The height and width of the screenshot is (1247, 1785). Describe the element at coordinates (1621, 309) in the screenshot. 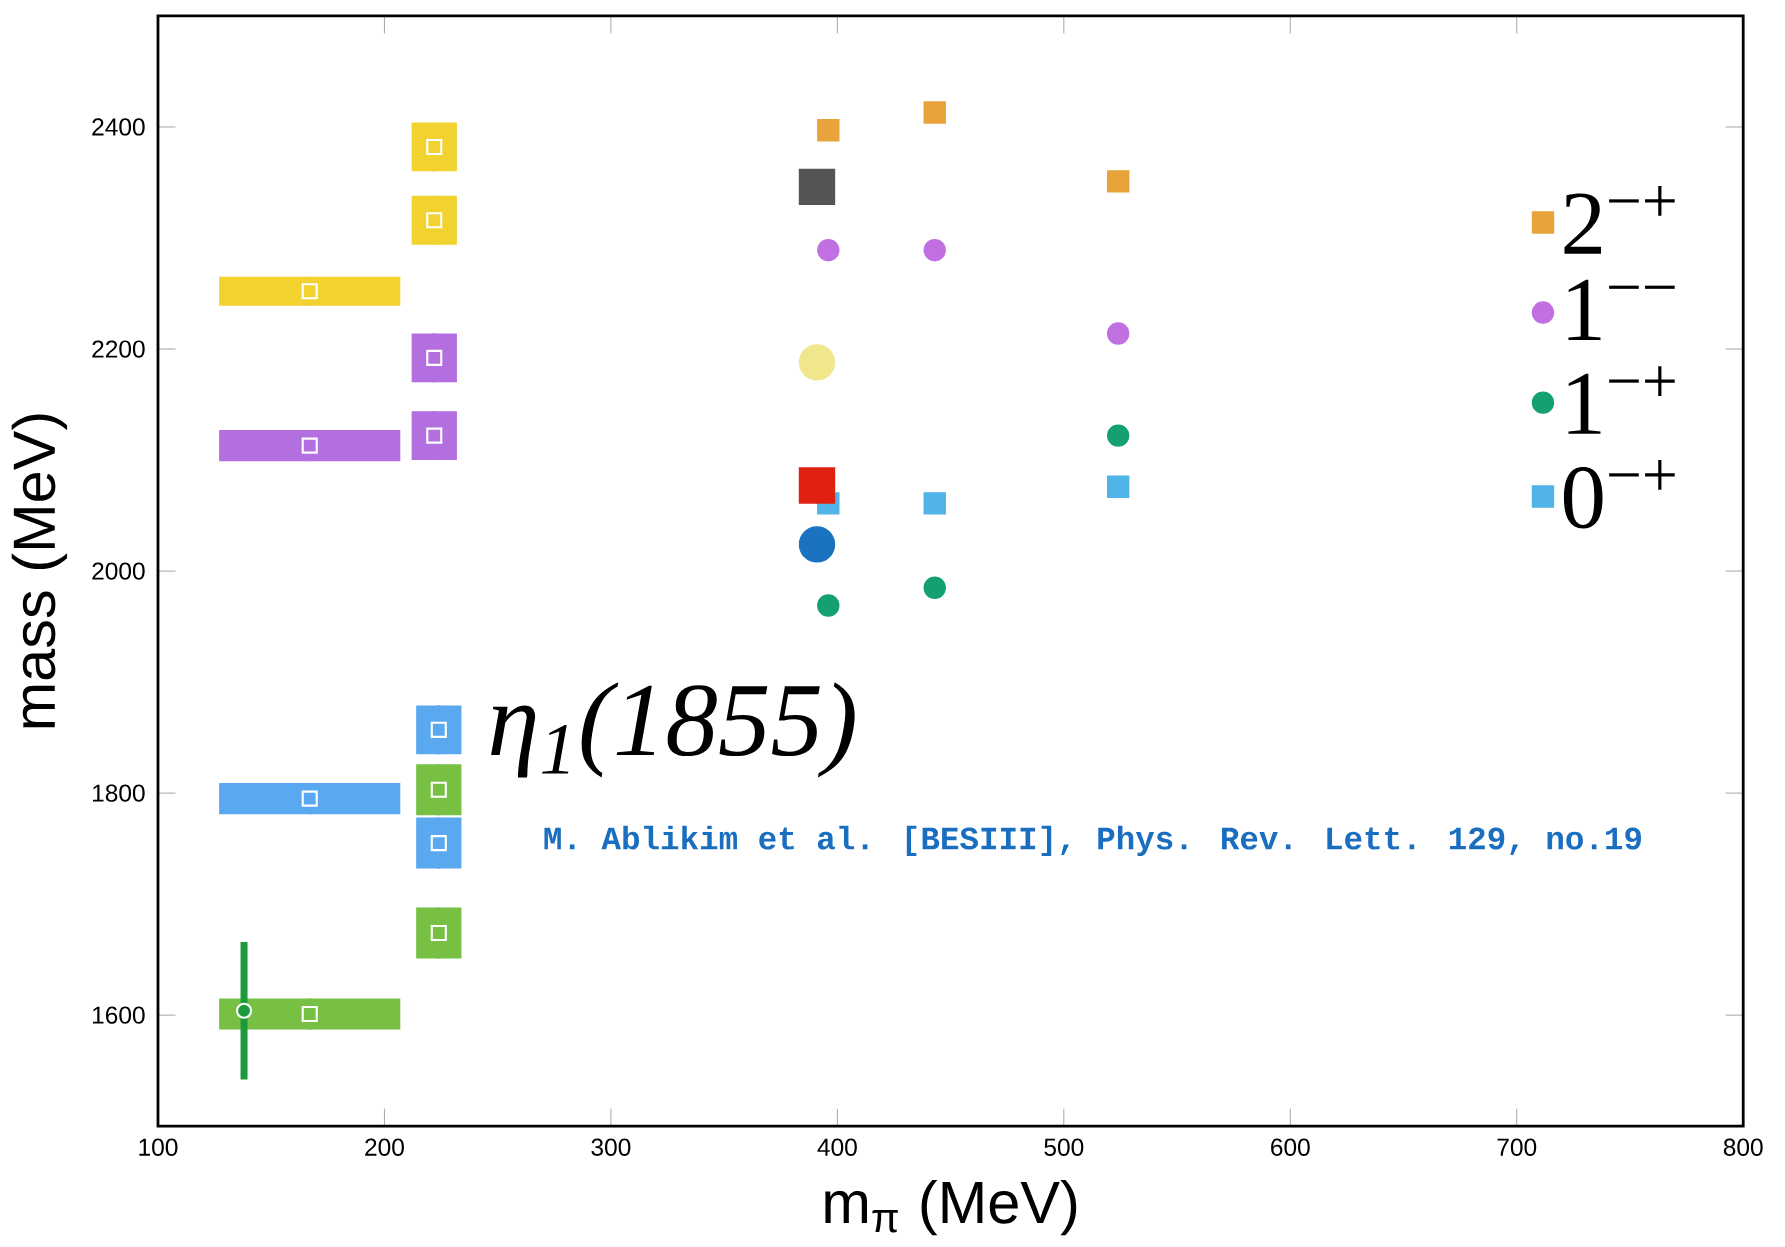

I see `legend-label: 1$^{−−}$` at that location.